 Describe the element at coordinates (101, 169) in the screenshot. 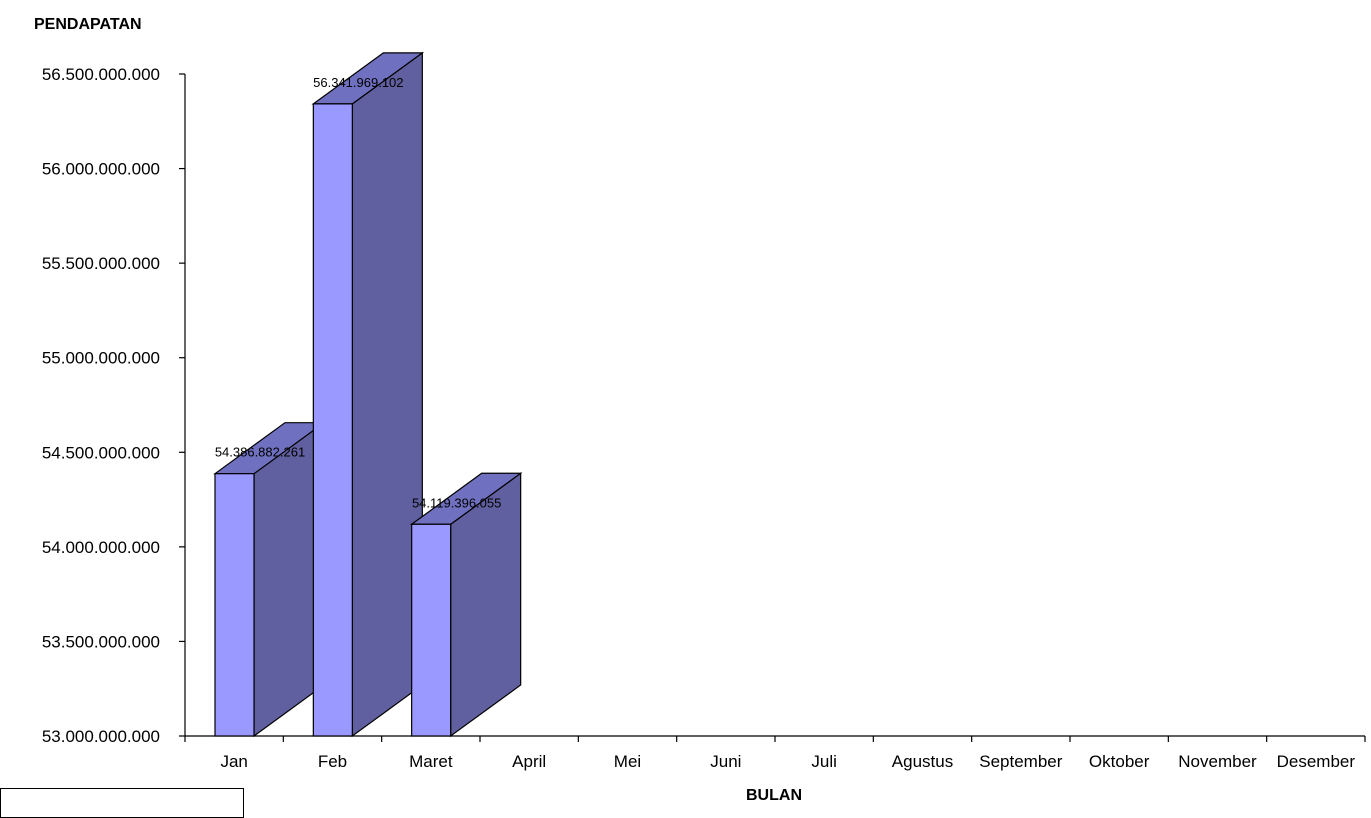

I see `y-tick-label: 56.000.000.000` at that location.